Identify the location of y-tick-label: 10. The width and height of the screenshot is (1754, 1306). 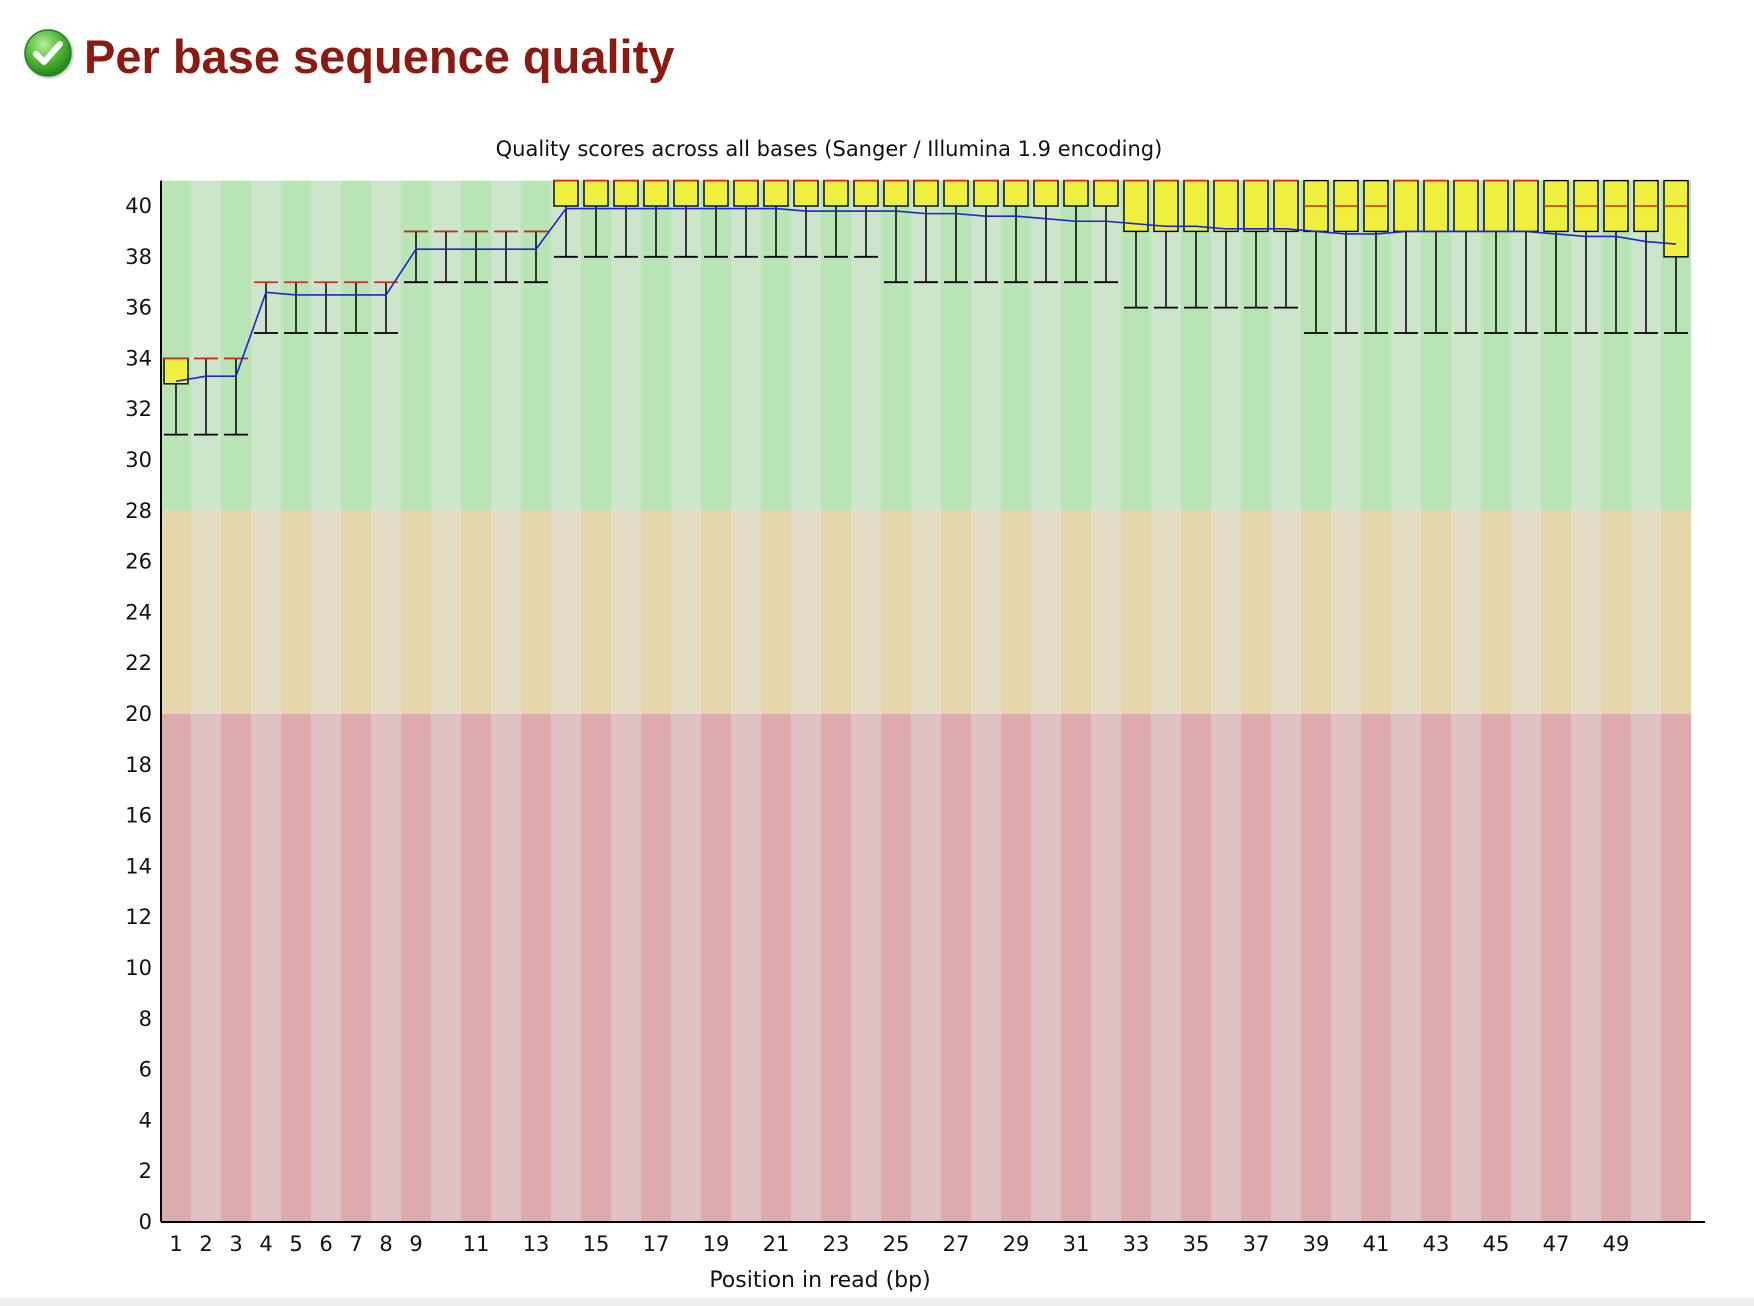
(138, 968).